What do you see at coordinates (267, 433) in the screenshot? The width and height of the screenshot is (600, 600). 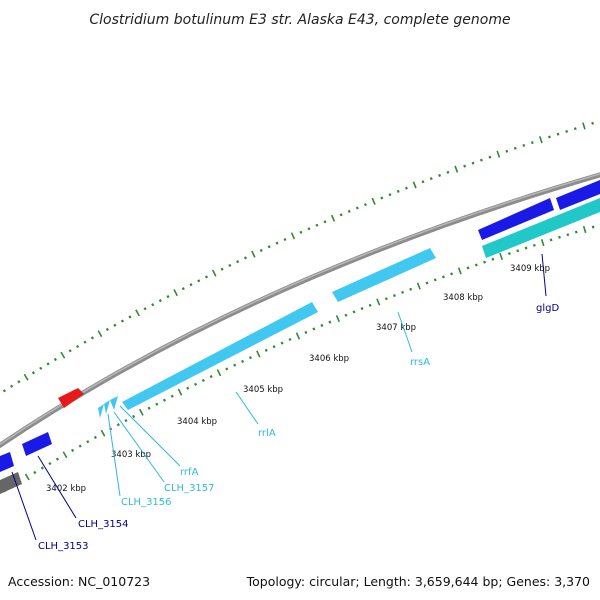 I see `feature-label-rrlA: rrlA` at bounding box center [267, 433].